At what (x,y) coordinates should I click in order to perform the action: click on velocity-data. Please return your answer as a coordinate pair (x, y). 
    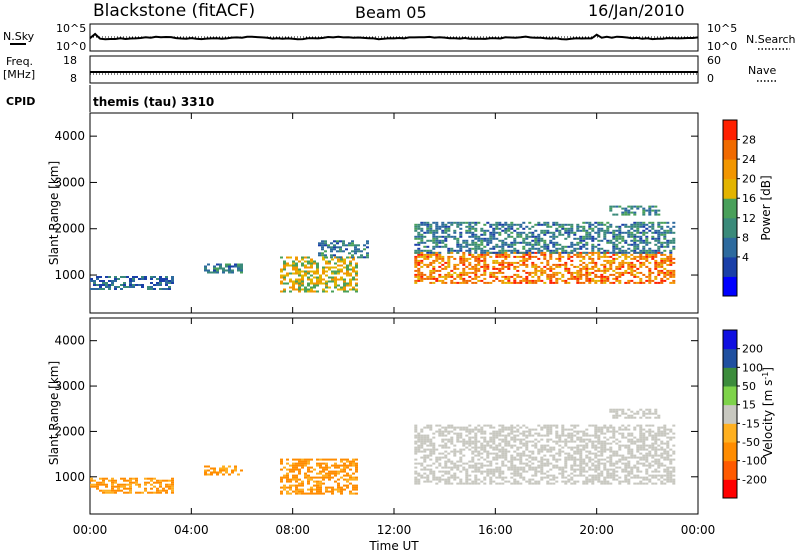
    Looking at the image, I should click on (383, 451).